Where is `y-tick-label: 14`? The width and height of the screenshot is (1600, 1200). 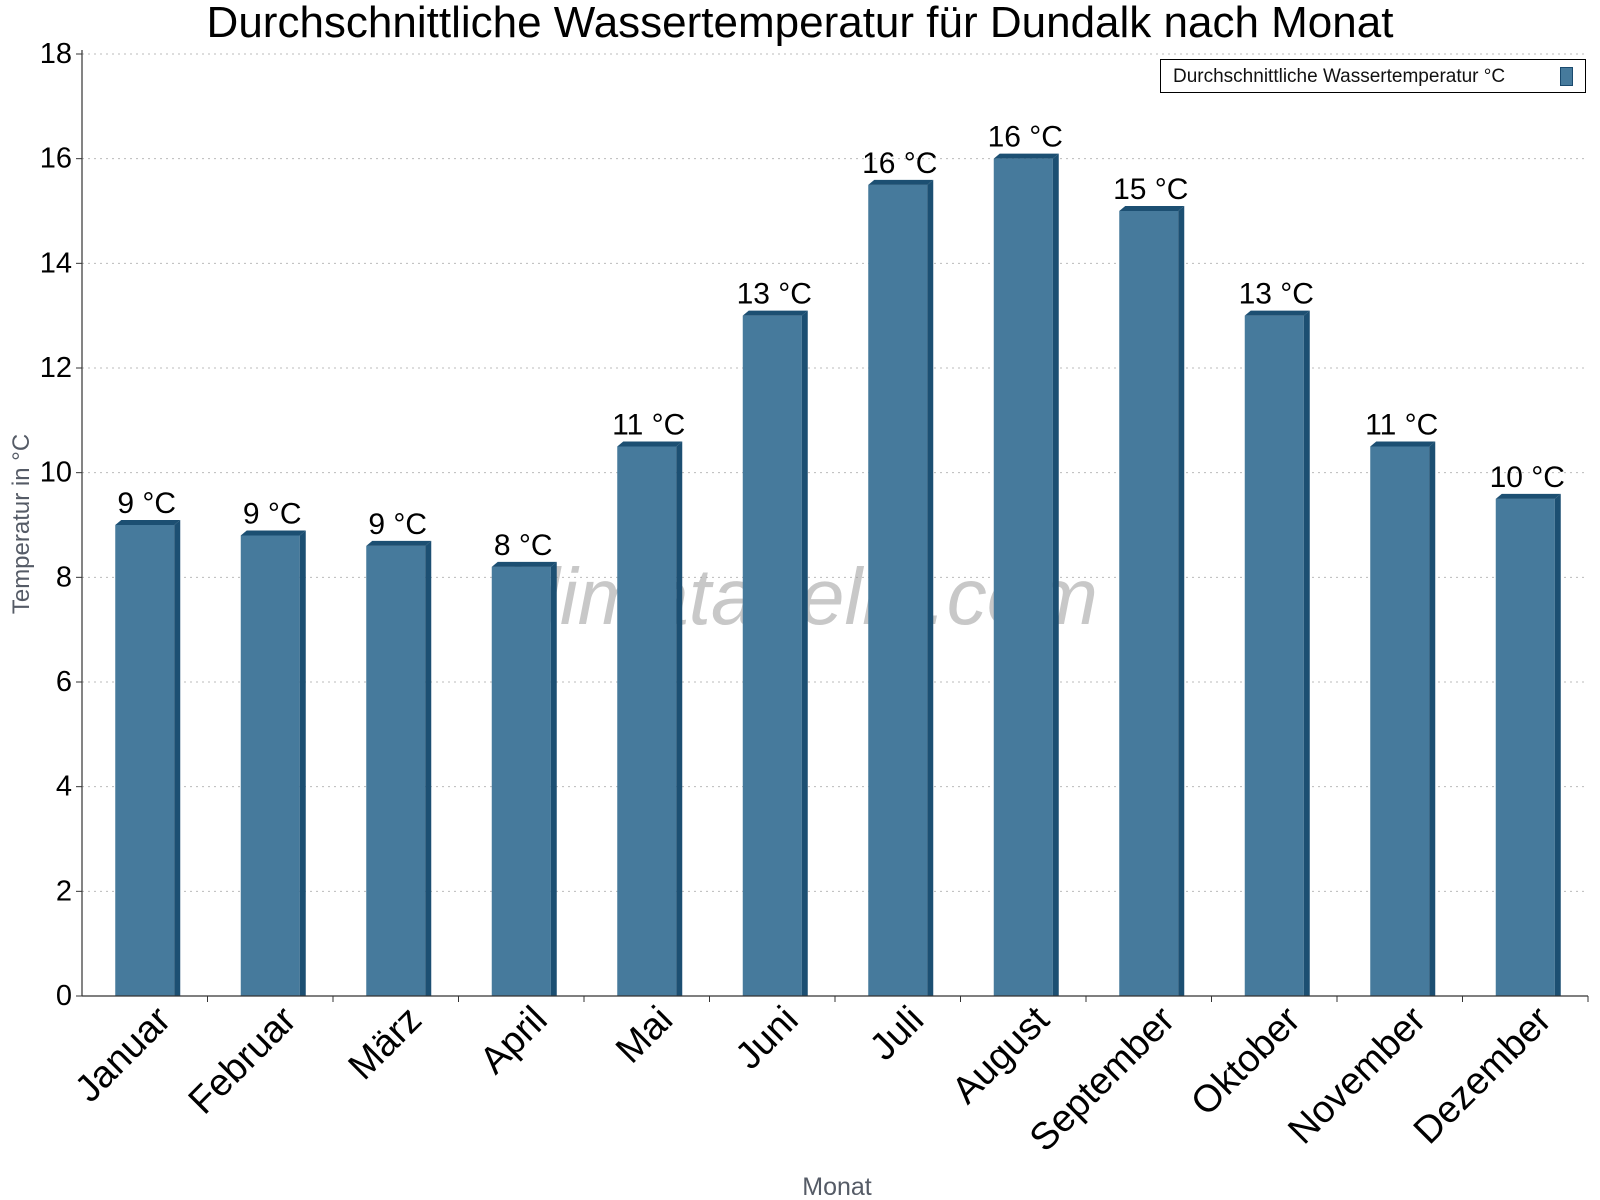
y-tick-label: 14 is located at coordinates (56, 263).